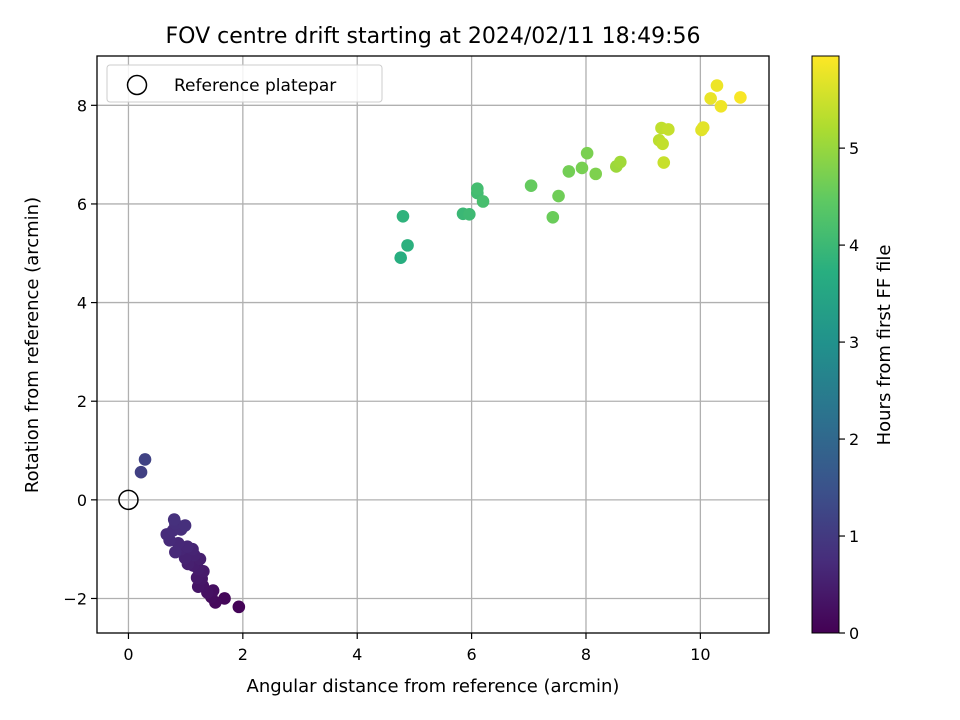 The width and height of the screenshot is (960, 720). What do you see at coordinates (884, 345) in the screenshot?
I see `colorbar-label: Hours from first FF file` at bounding box center [884, 345].